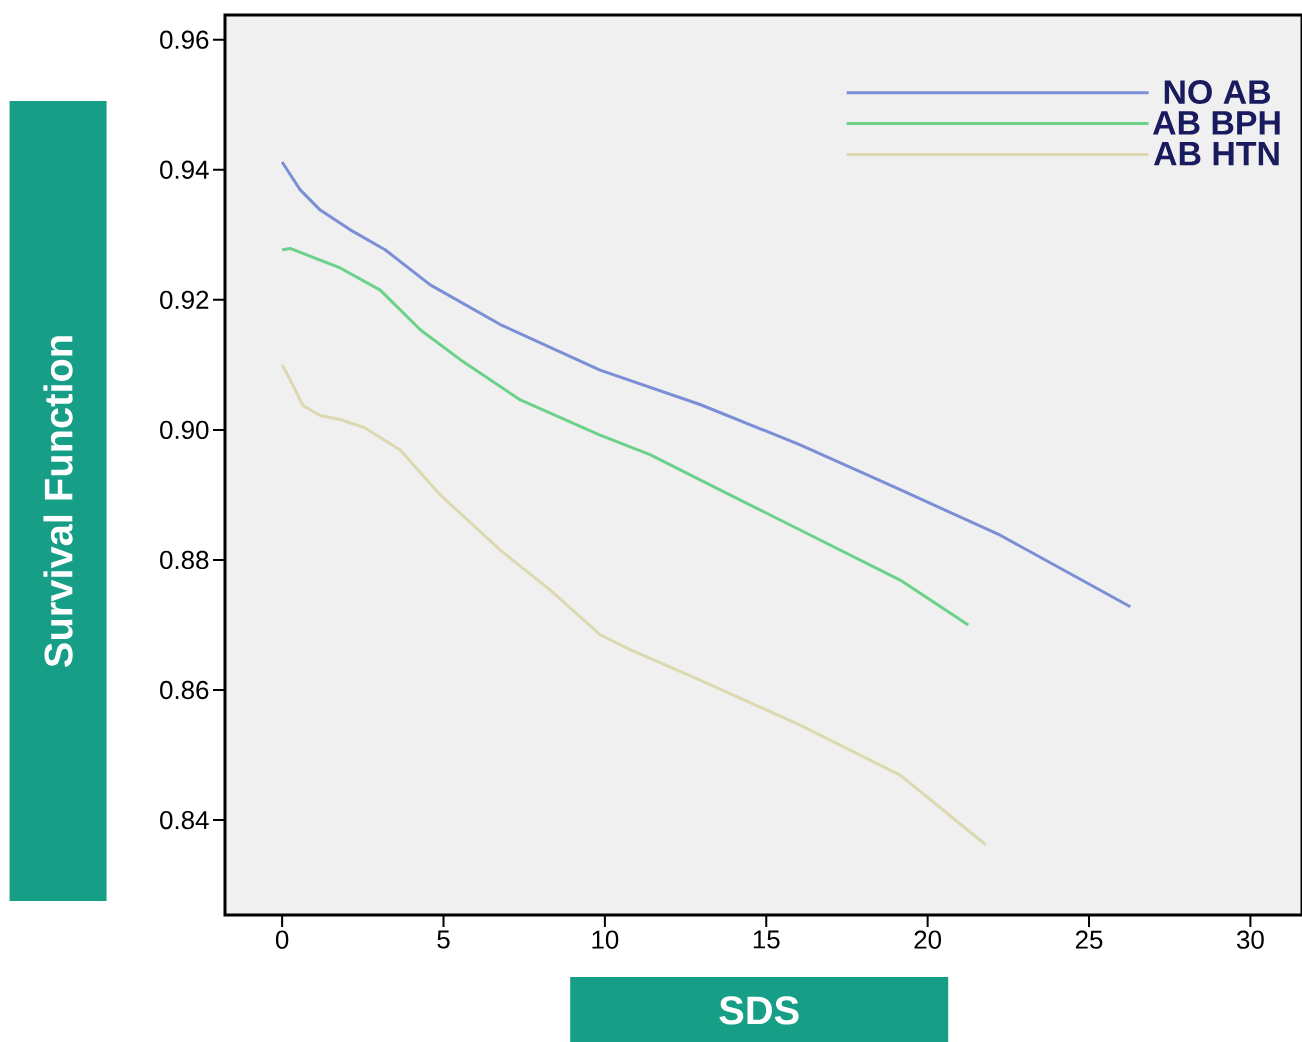  I want to click on y-axis-title: Survival Function, so click(58, 502).